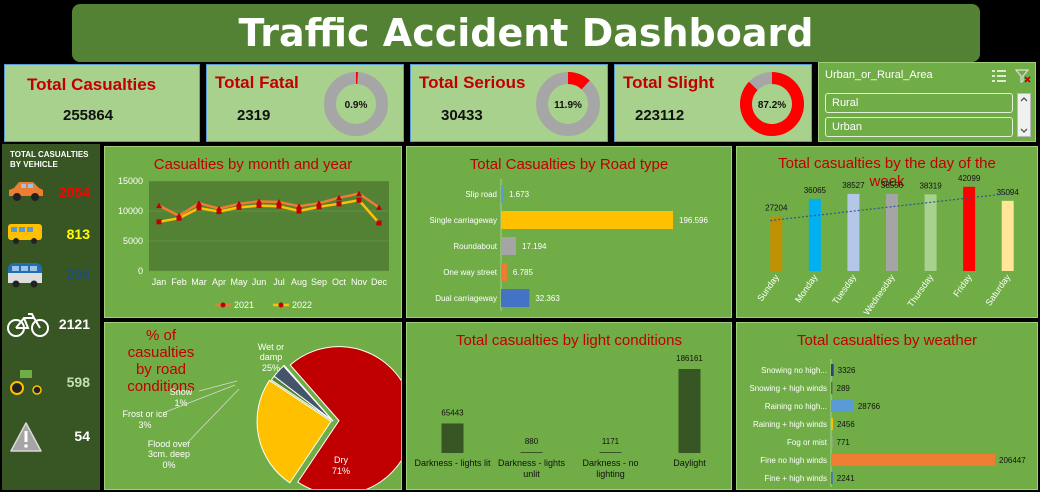 This screenshot has height=492, width=1040. What do you see at coordinates (502, 194) in the screenshot?
I see `bar-slip-road` at bounding box center [502, 194].